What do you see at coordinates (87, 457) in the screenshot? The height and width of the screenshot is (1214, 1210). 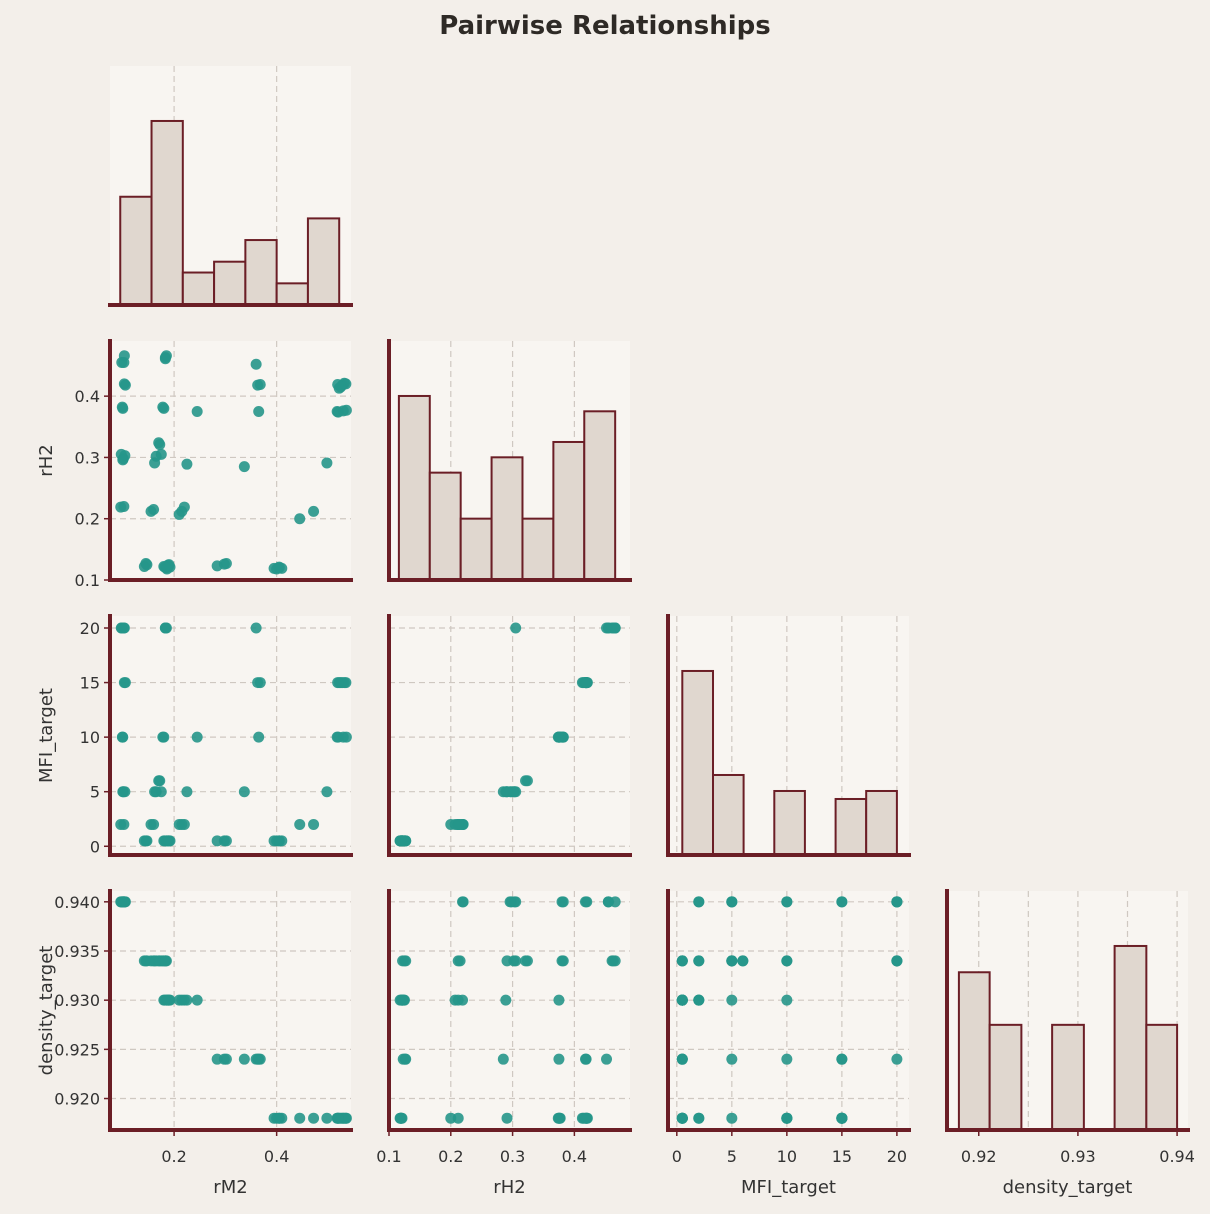 I see `y-tick-label: 0.3` at bounding box center [87, 457].